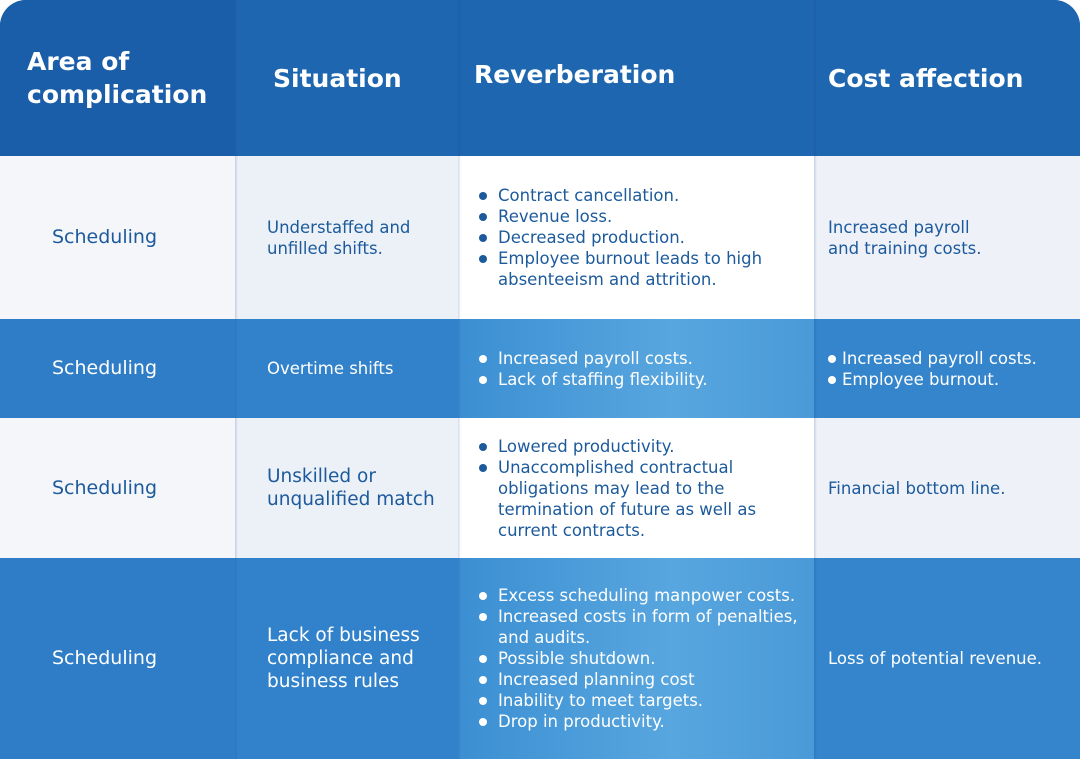 The height and width of the screenshot is (759, 1080). Describe the element at coordinates (642, 700) in the screenshot. I see `list-item: Inability to meet targets.` at that location.